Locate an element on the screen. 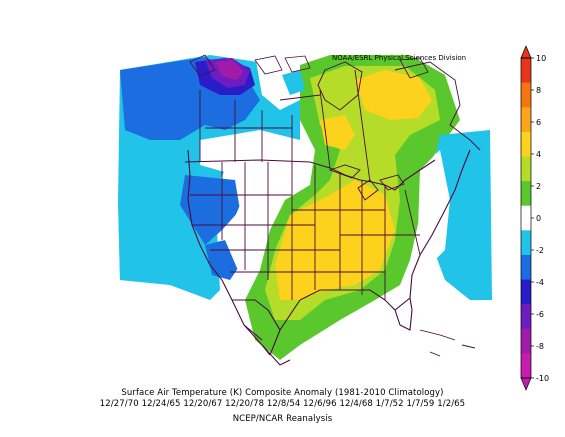 This screenshot has height=437, width=565. state-lines is located at coordinates (305, 231).